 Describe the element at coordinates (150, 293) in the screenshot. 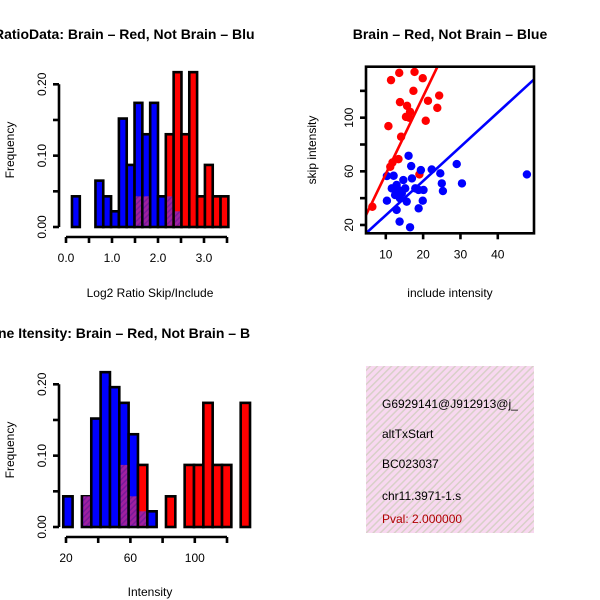

I see `x-axis-label: Log2 Ratio Skip/Include` at that location.